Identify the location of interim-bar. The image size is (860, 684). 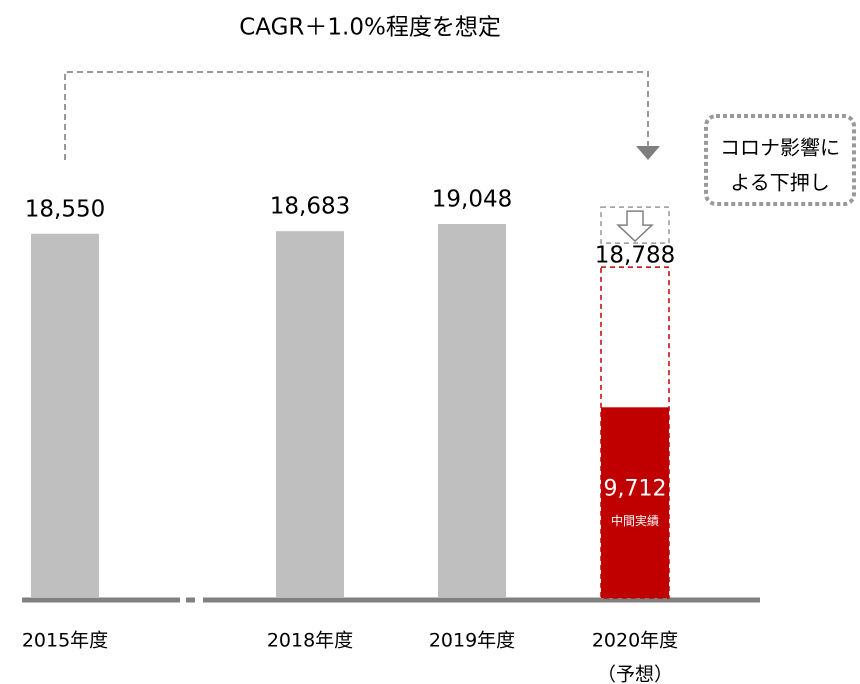
(635, 502).